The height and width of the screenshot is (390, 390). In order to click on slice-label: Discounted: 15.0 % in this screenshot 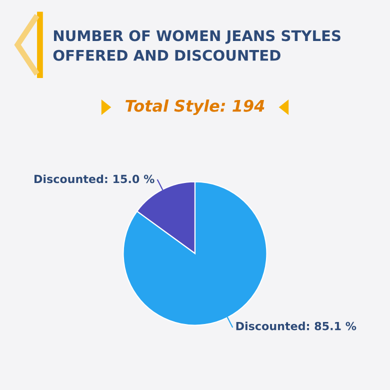, I will do `click(94, 179)`.